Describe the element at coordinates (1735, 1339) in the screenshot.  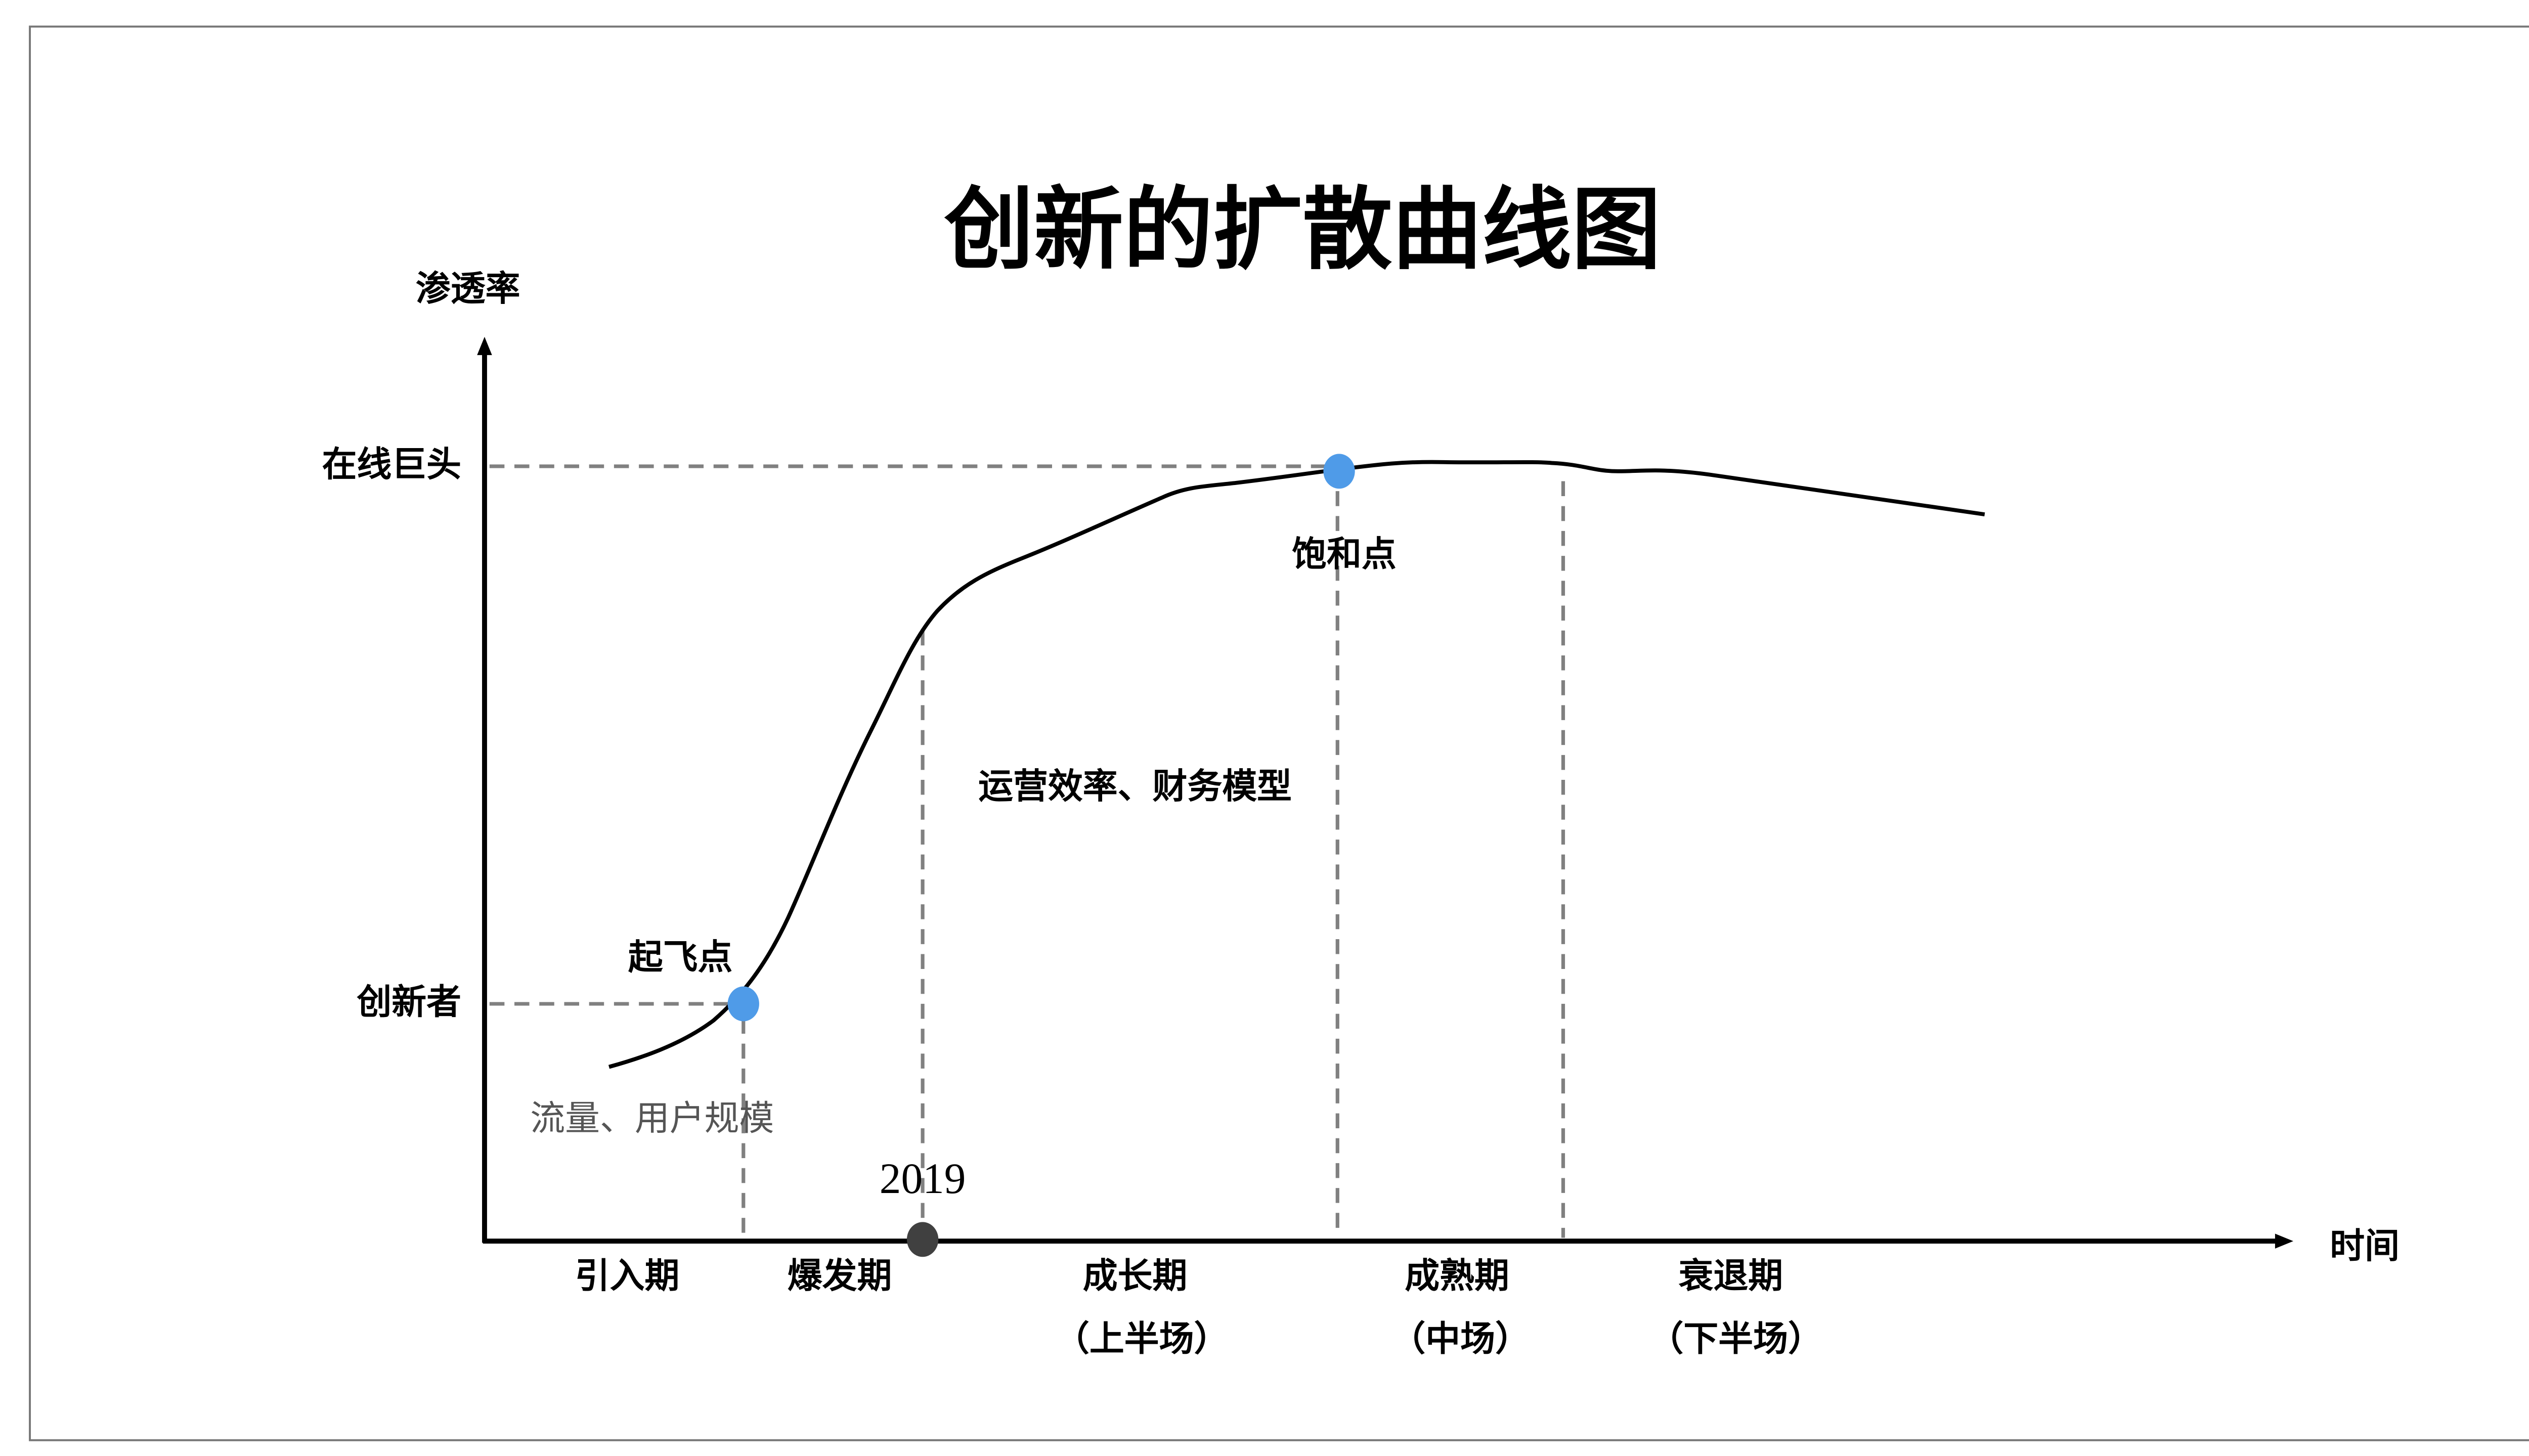
I see `stage-decline-sub: （下半场）` at that location.